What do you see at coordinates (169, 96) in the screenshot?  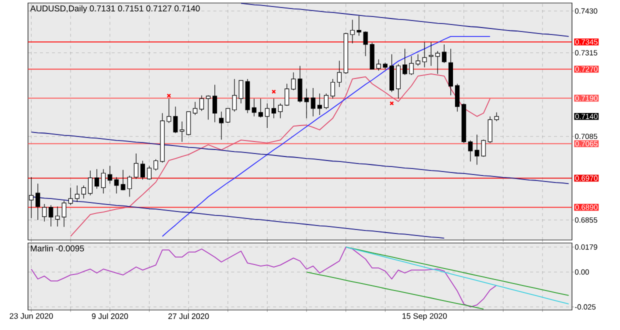 I see `point` at bounding box center [169, 96].